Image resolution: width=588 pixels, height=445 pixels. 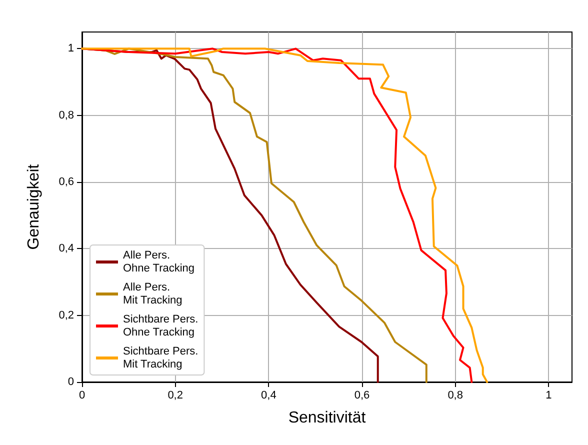 I want to click on legend-label: Alle Pers. Ohne Tracking, so click(x=159, y=262).